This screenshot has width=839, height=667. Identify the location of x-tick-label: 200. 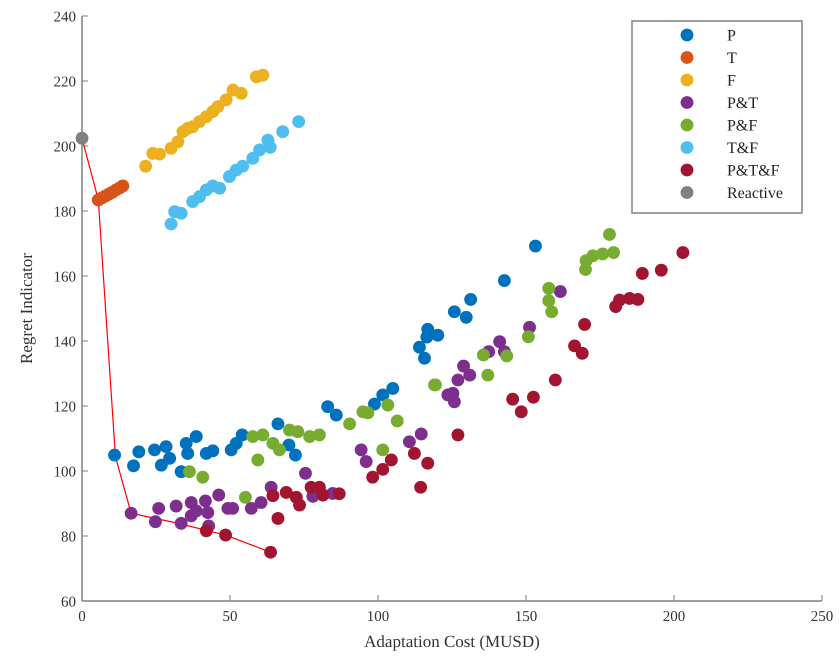
(674, 617).